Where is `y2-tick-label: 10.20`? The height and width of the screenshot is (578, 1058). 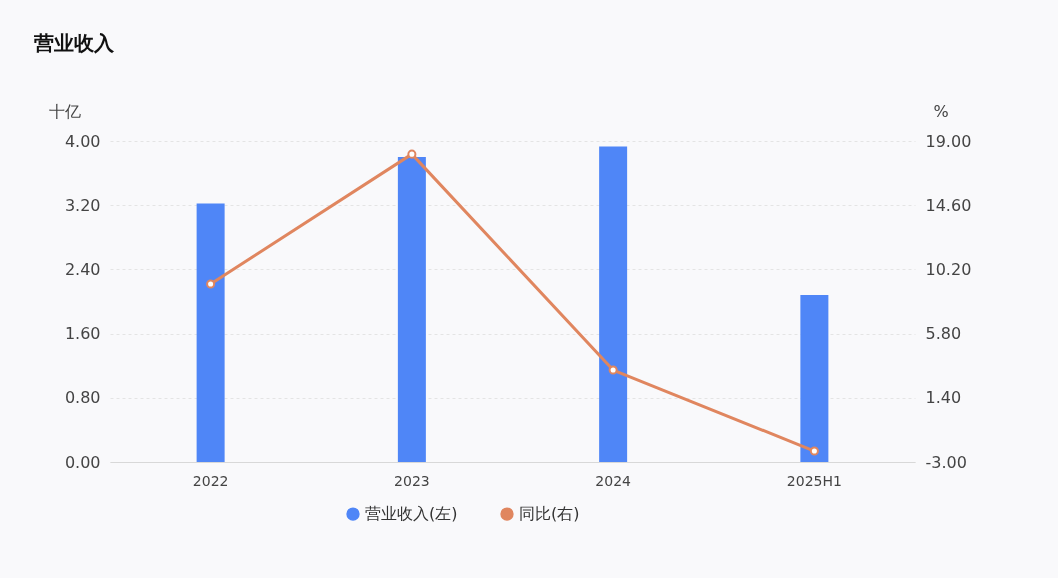
y2-tick-label: 10.20 is located at coordinates (948, 269).